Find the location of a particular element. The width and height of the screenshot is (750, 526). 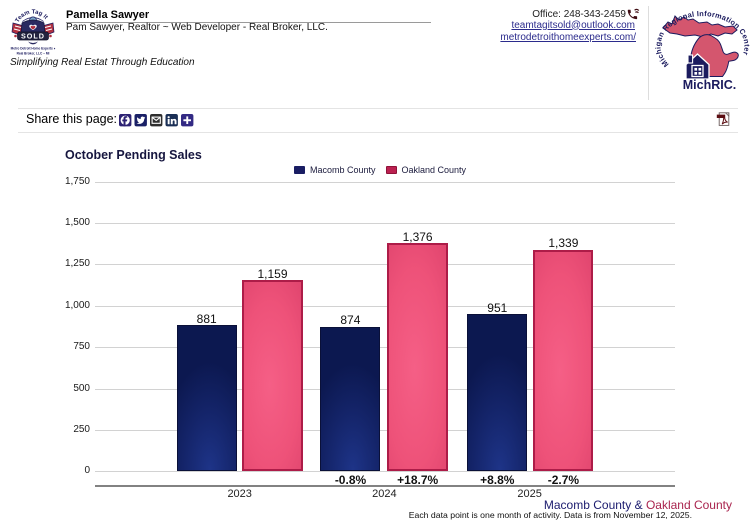

svg-text: MichRIC. is located at coordinates (709, 85).